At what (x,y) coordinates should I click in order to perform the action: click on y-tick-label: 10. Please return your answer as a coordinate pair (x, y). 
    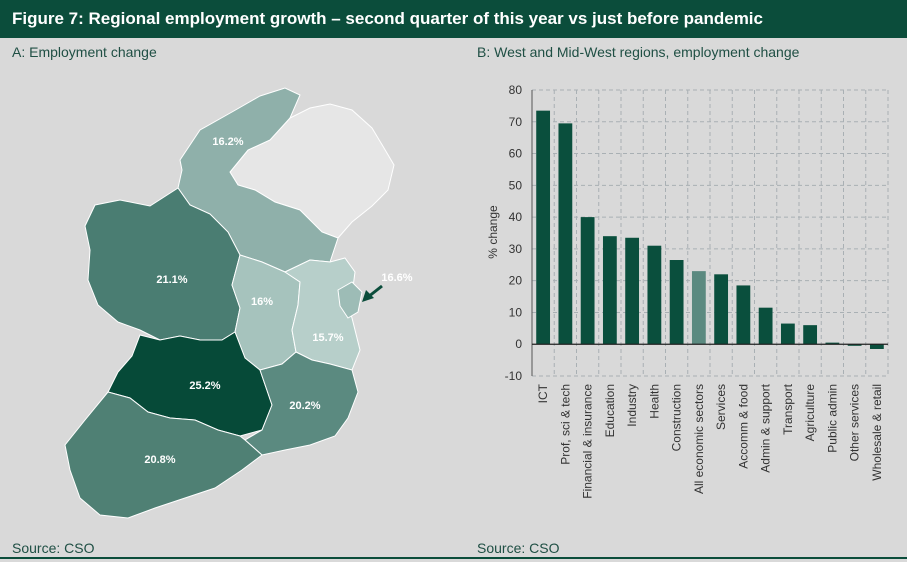
    Looking at the image, I should click on (516, 312).